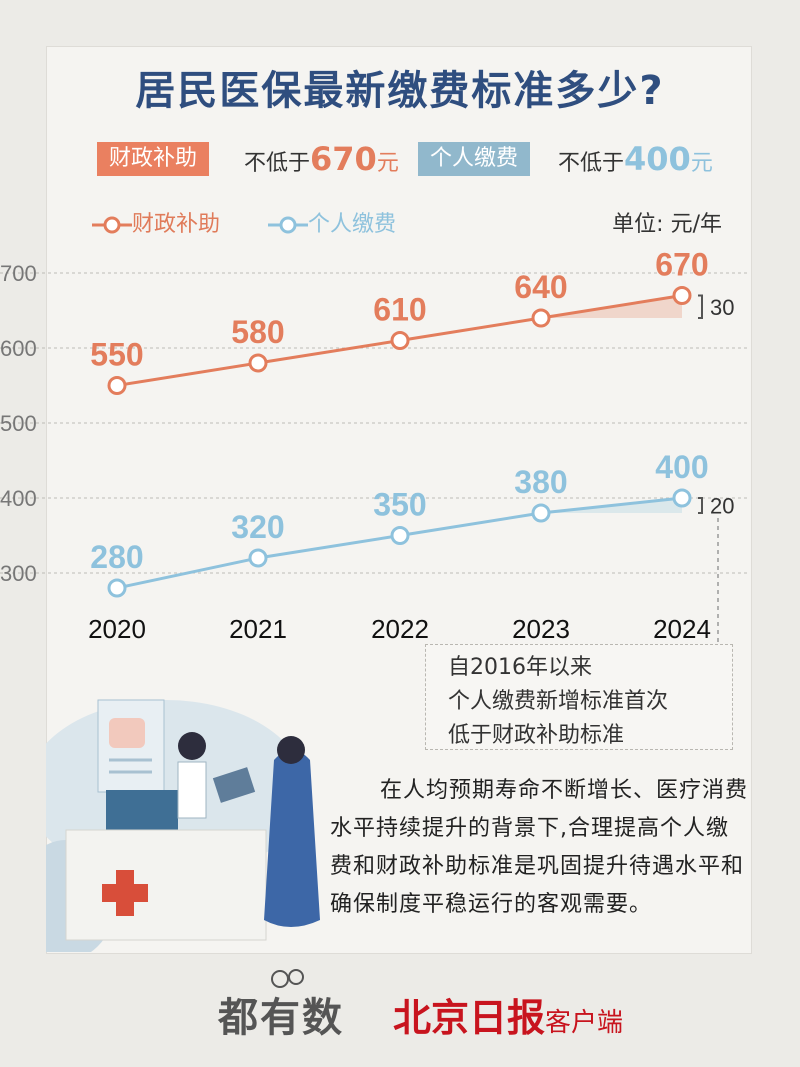 The width and height of the screenshot is (800, 1067). Describe the element at coordinates (116, 557) in the screenshot. I see `data-label: 280` at that location.